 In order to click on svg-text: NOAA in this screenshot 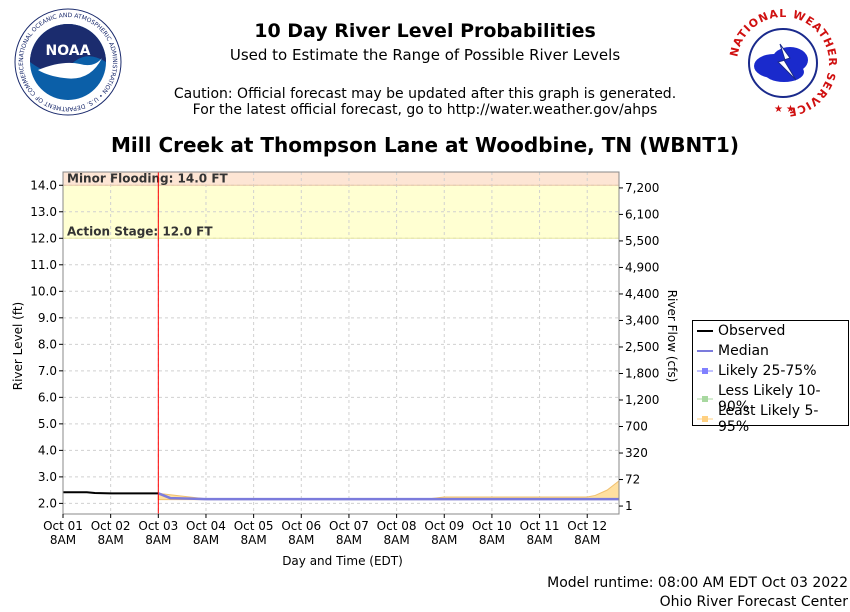, I will do `click(68, 51)`.